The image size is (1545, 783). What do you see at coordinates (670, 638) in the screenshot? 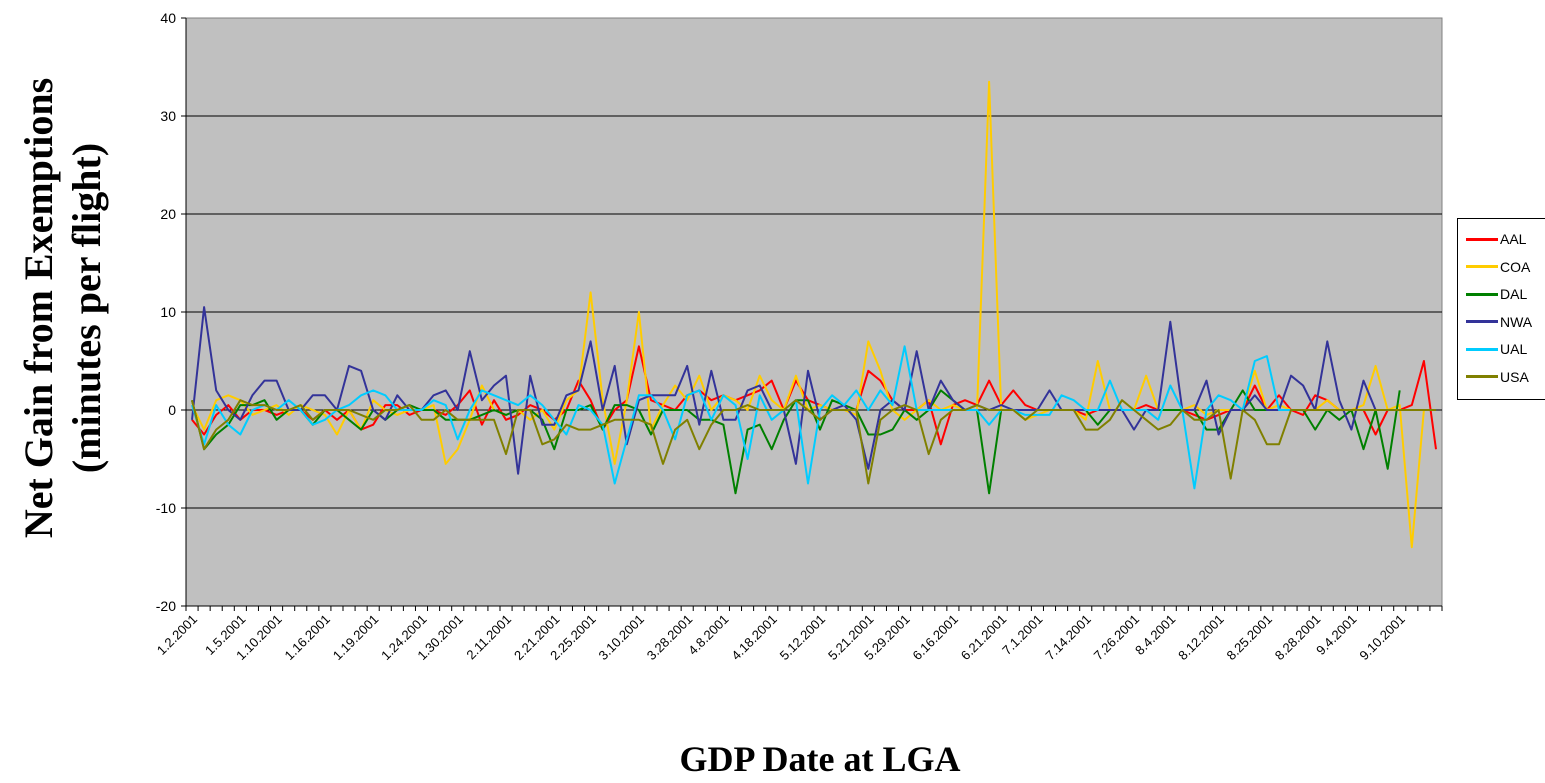
I see `x-tick-label: 3.28.2001` at bounding box center [670, 638].